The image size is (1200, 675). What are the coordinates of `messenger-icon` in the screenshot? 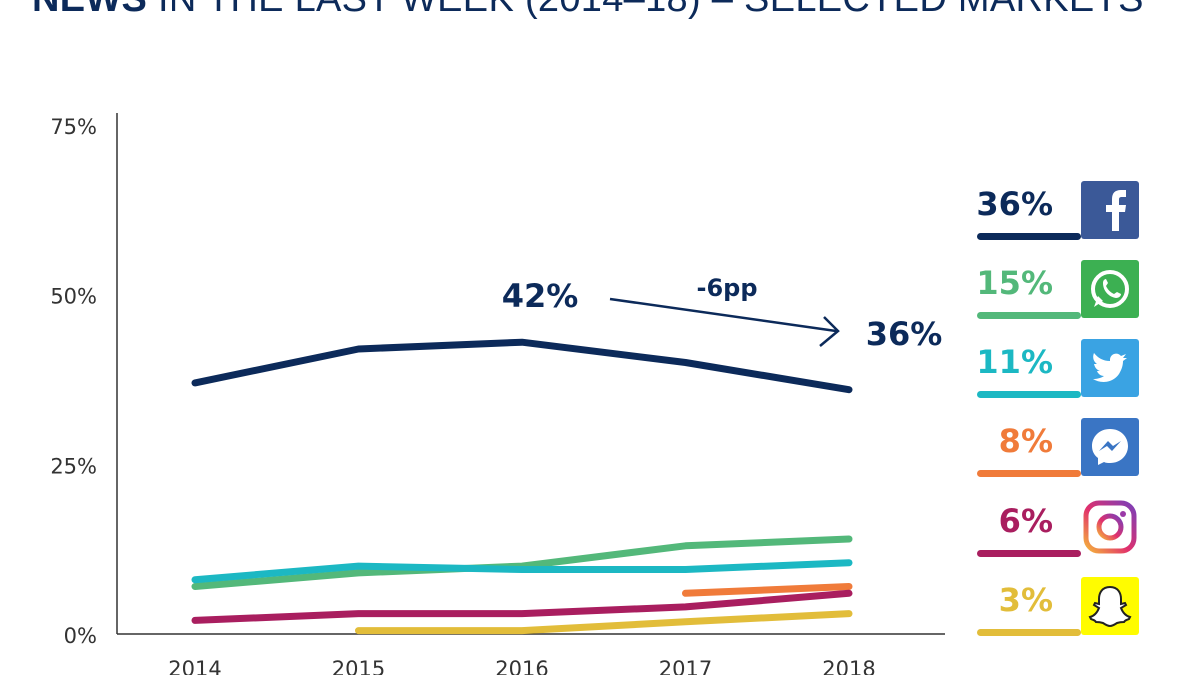 It's located at (1110, 447).